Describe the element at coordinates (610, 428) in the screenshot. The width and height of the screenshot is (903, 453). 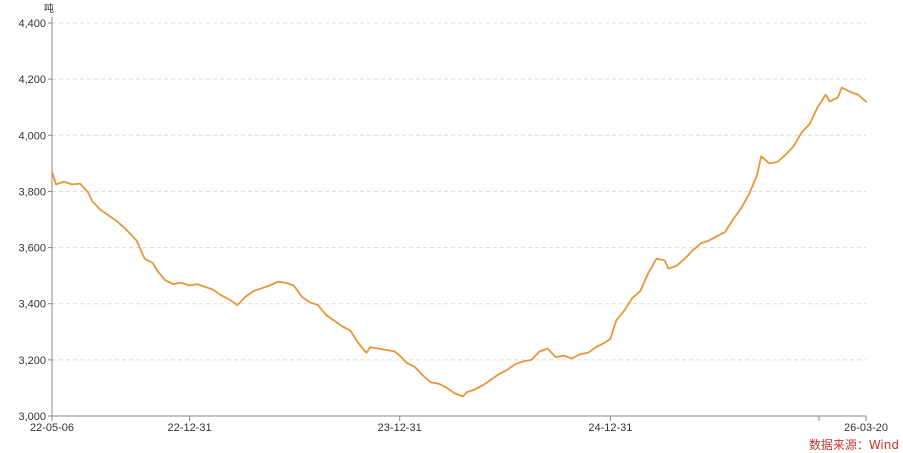
I see `x-tick-label: 24-12-31` at that location.